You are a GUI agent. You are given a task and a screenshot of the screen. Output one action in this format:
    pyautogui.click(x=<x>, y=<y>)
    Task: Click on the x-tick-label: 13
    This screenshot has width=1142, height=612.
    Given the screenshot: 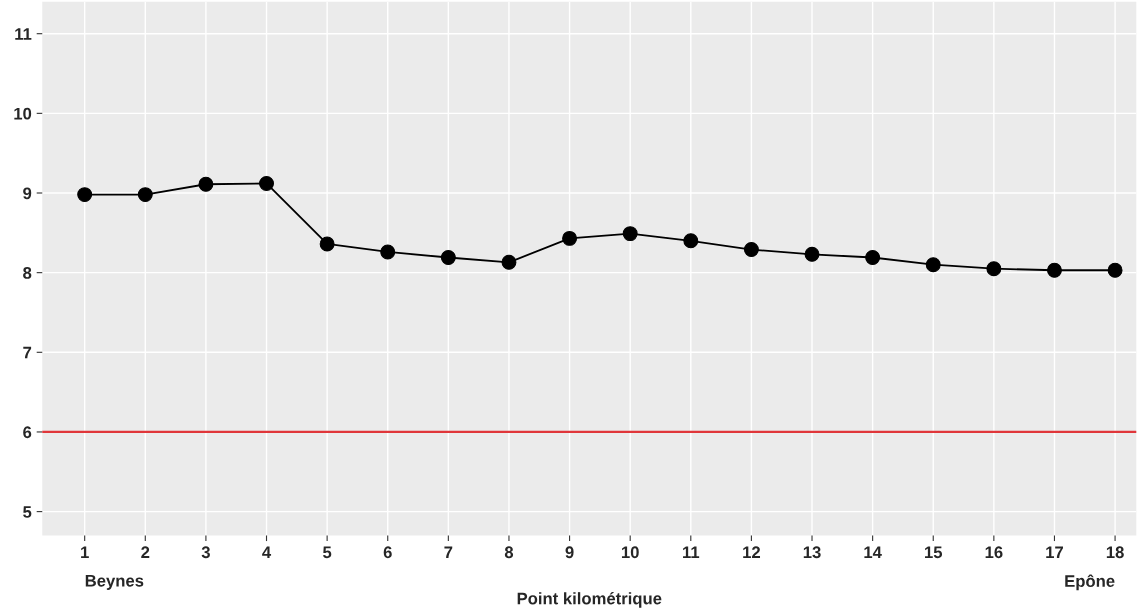 What is the action you would take?
    pyautogui.click(x=812, y=552)
    